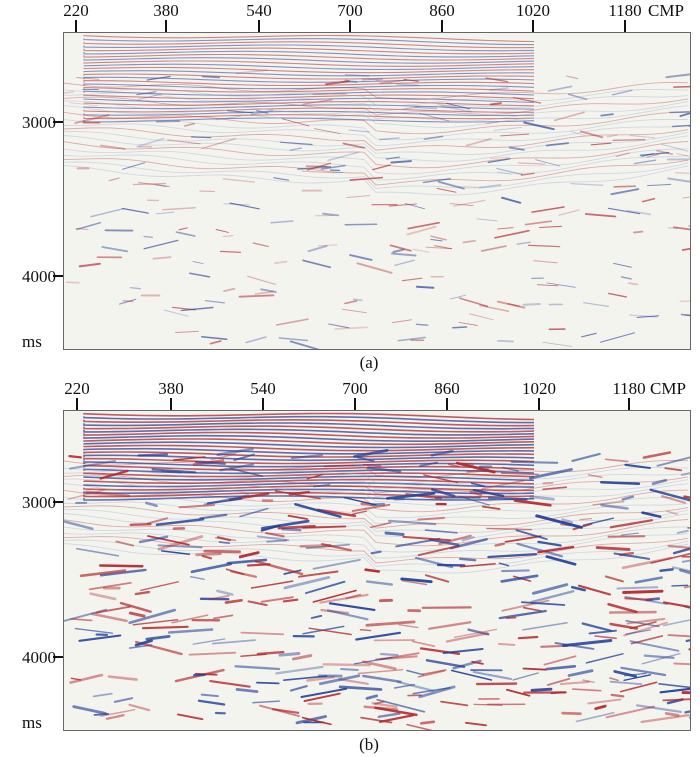 This screenshot has width=700, height=757. I want to click on time-tick-mark, so click(58, 122).